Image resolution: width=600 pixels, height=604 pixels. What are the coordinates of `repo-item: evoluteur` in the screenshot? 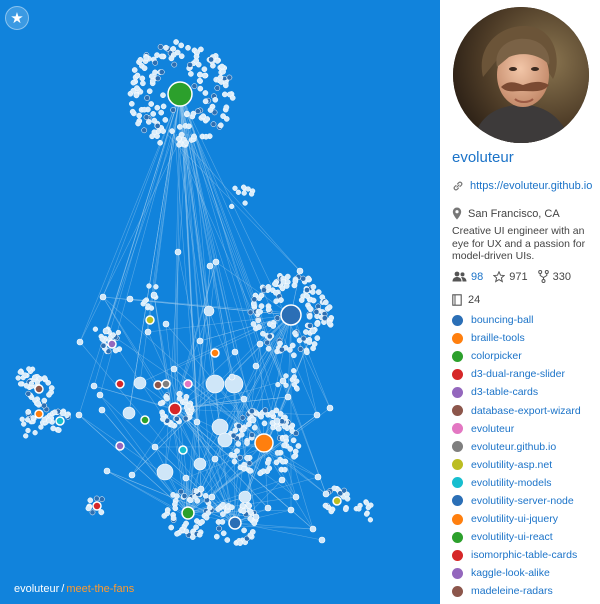 It's located at (526, 429).